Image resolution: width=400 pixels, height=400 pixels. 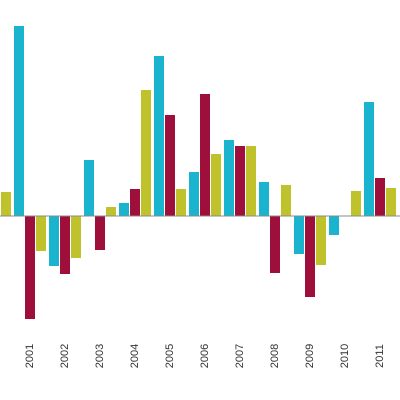 What do you see at coordinates (135, 356) in the screenshot?
I see `x-tick-label-2004: 2004` at bounding box center [135, 356].